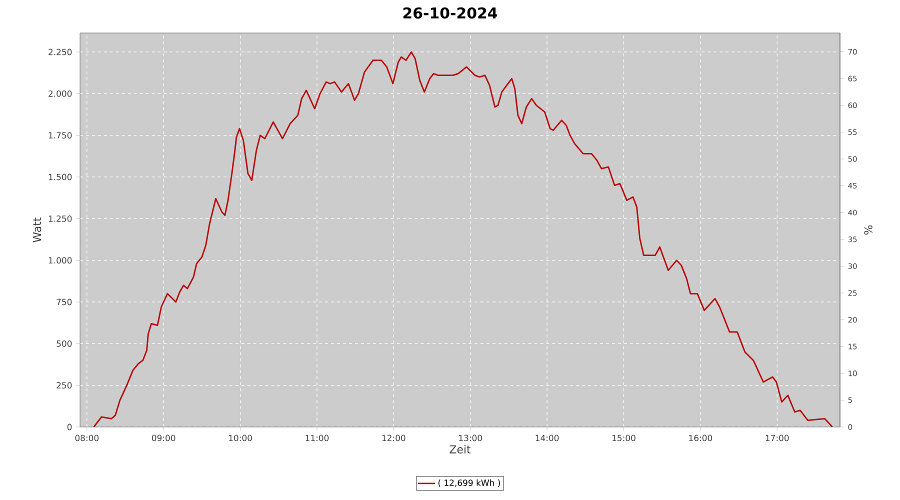 The height and width of the screenshot is (500, 900). What do you see at coordinates (64, 302) in the screenshot?
I see `y-tick-label: 750` at bounding box center [64, 302].